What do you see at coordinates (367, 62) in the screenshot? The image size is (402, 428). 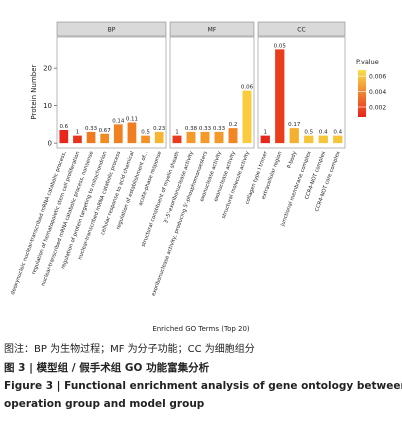 I see `legend-title: P.value` at bounding box center [367, 62].